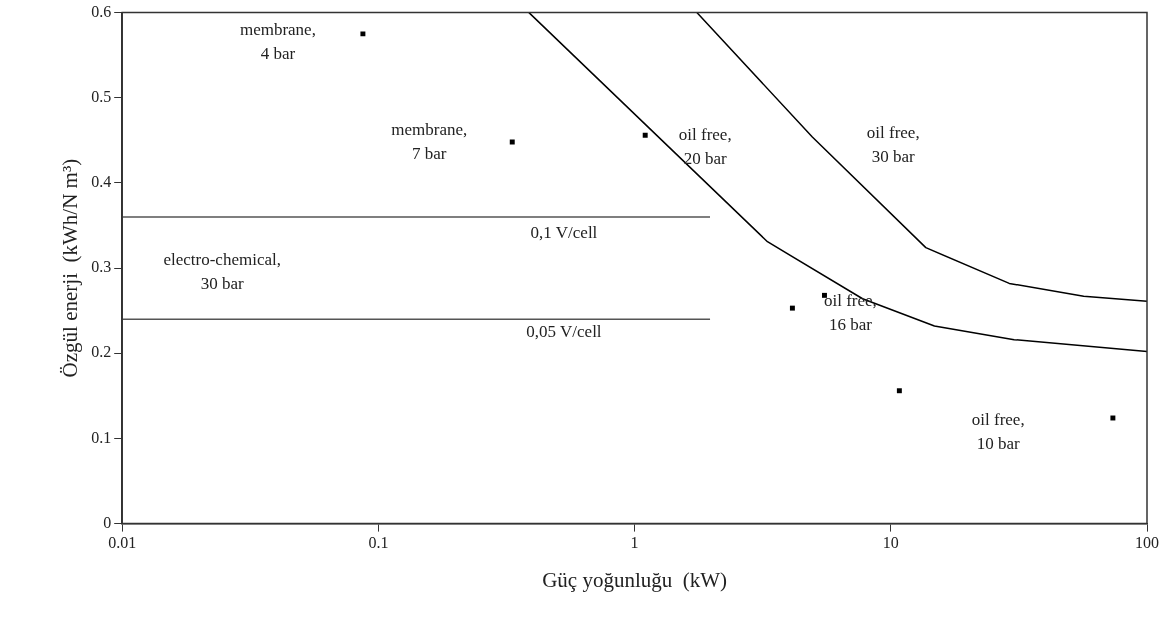 This screenshot has width=1169, height=623. I want to click on x-tick-label: 1, so click(634, 543).